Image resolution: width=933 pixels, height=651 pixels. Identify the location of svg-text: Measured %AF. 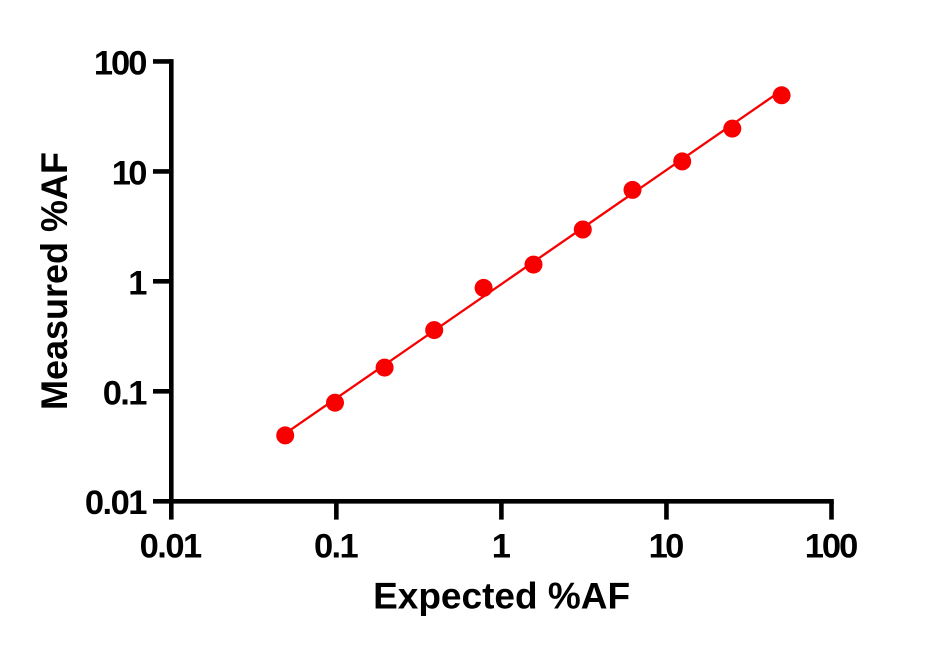
(54, 281).